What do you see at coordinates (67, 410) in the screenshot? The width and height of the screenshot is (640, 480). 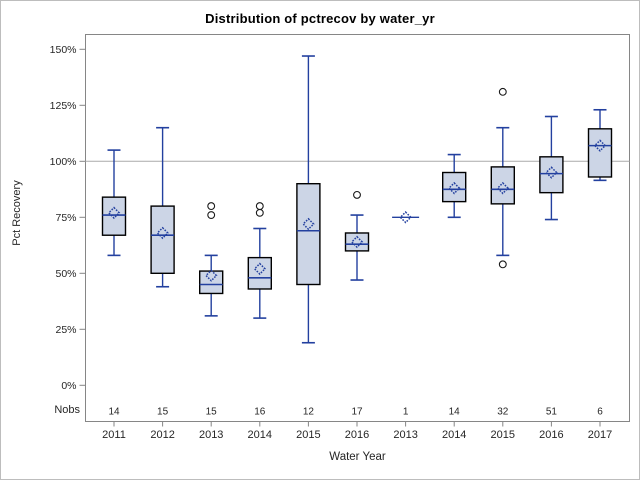 I see `nobs-row-label: Nobs` at bounding box center [67, 410].